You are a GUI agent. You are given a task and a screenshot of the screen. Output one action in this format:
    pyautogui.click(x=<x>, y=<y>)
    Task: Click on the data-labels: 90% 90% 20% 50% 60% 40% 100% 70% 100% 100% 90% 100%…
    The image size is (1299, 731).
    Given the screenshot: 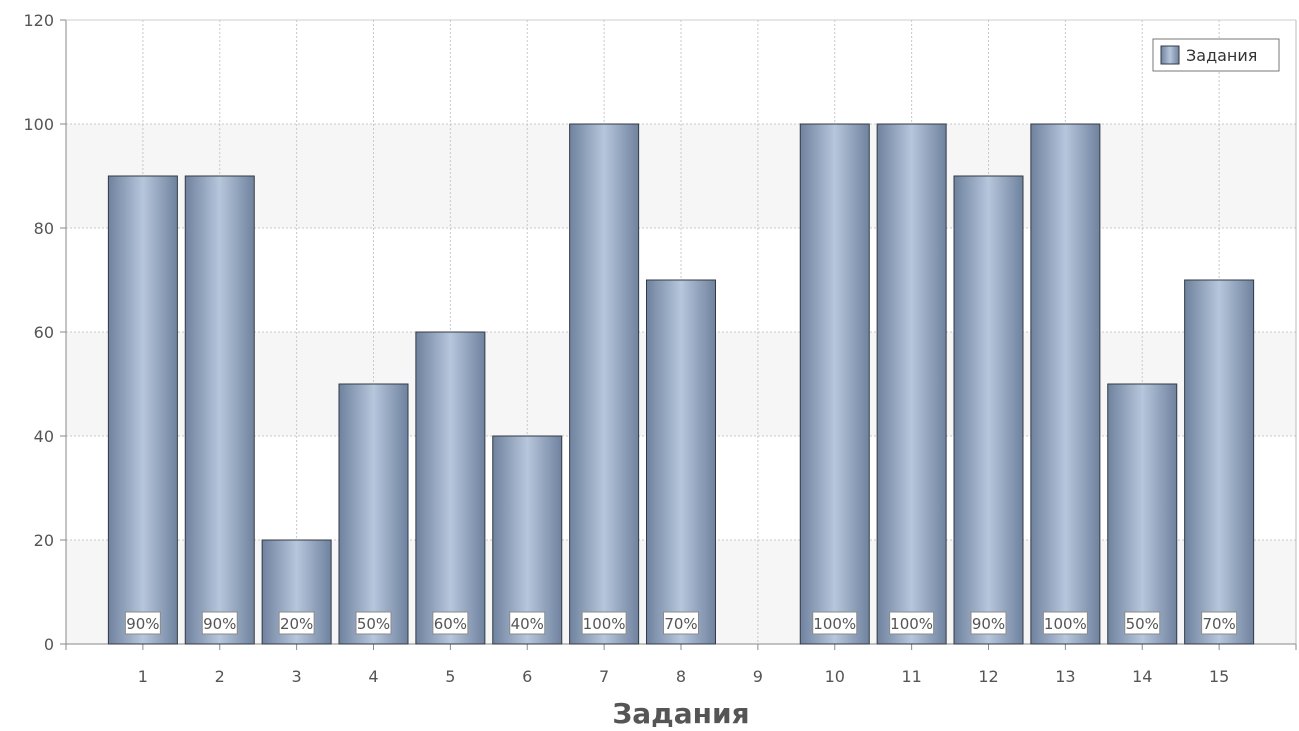 What is the action you would take?
    pyautogui.click(x=681, y=623)
    